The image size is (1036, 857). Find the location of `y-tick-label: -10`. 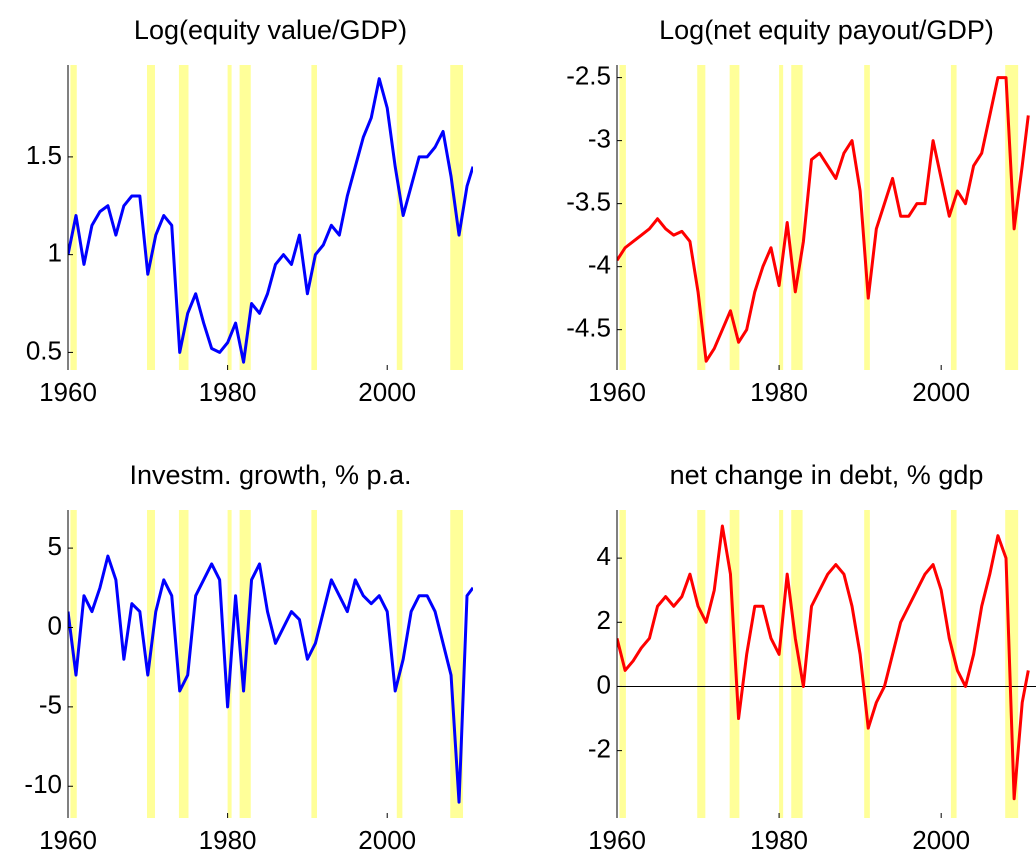

y-tick-label: -10 is located at coordinates (43, 784).